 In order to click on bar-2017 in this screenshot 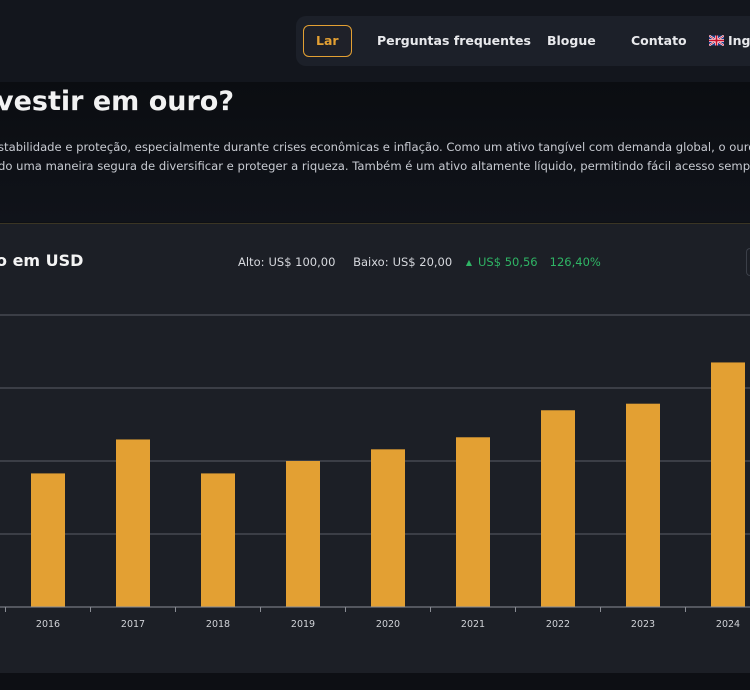, I will do `click(133, 523)`.